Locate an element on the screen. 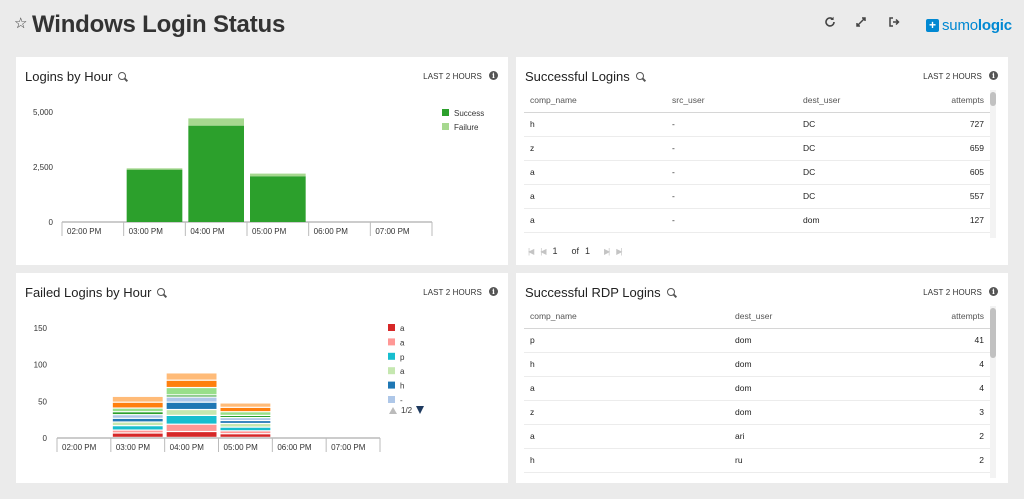 This screenshot has width=1024, height=499. sumologic-logo: + sumologic is located at coordinates (969, 25).